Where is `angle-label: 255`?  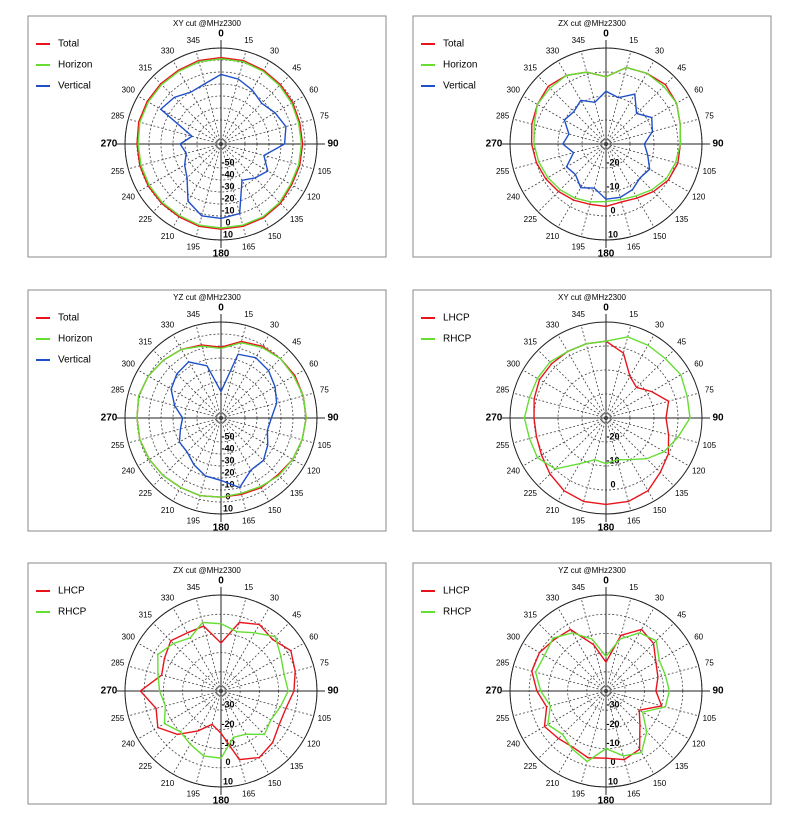 angle-label: 255 is located at coordinates (503, 718).